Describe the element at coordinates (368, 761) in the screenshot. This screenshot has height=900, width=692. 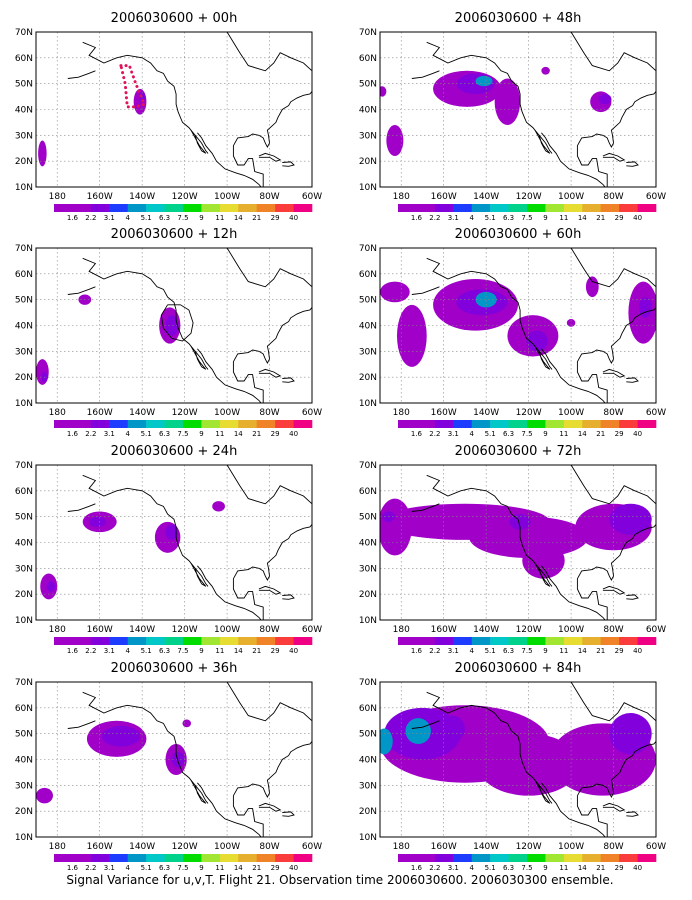
I see `lat-tick-label: 40N` at that location.